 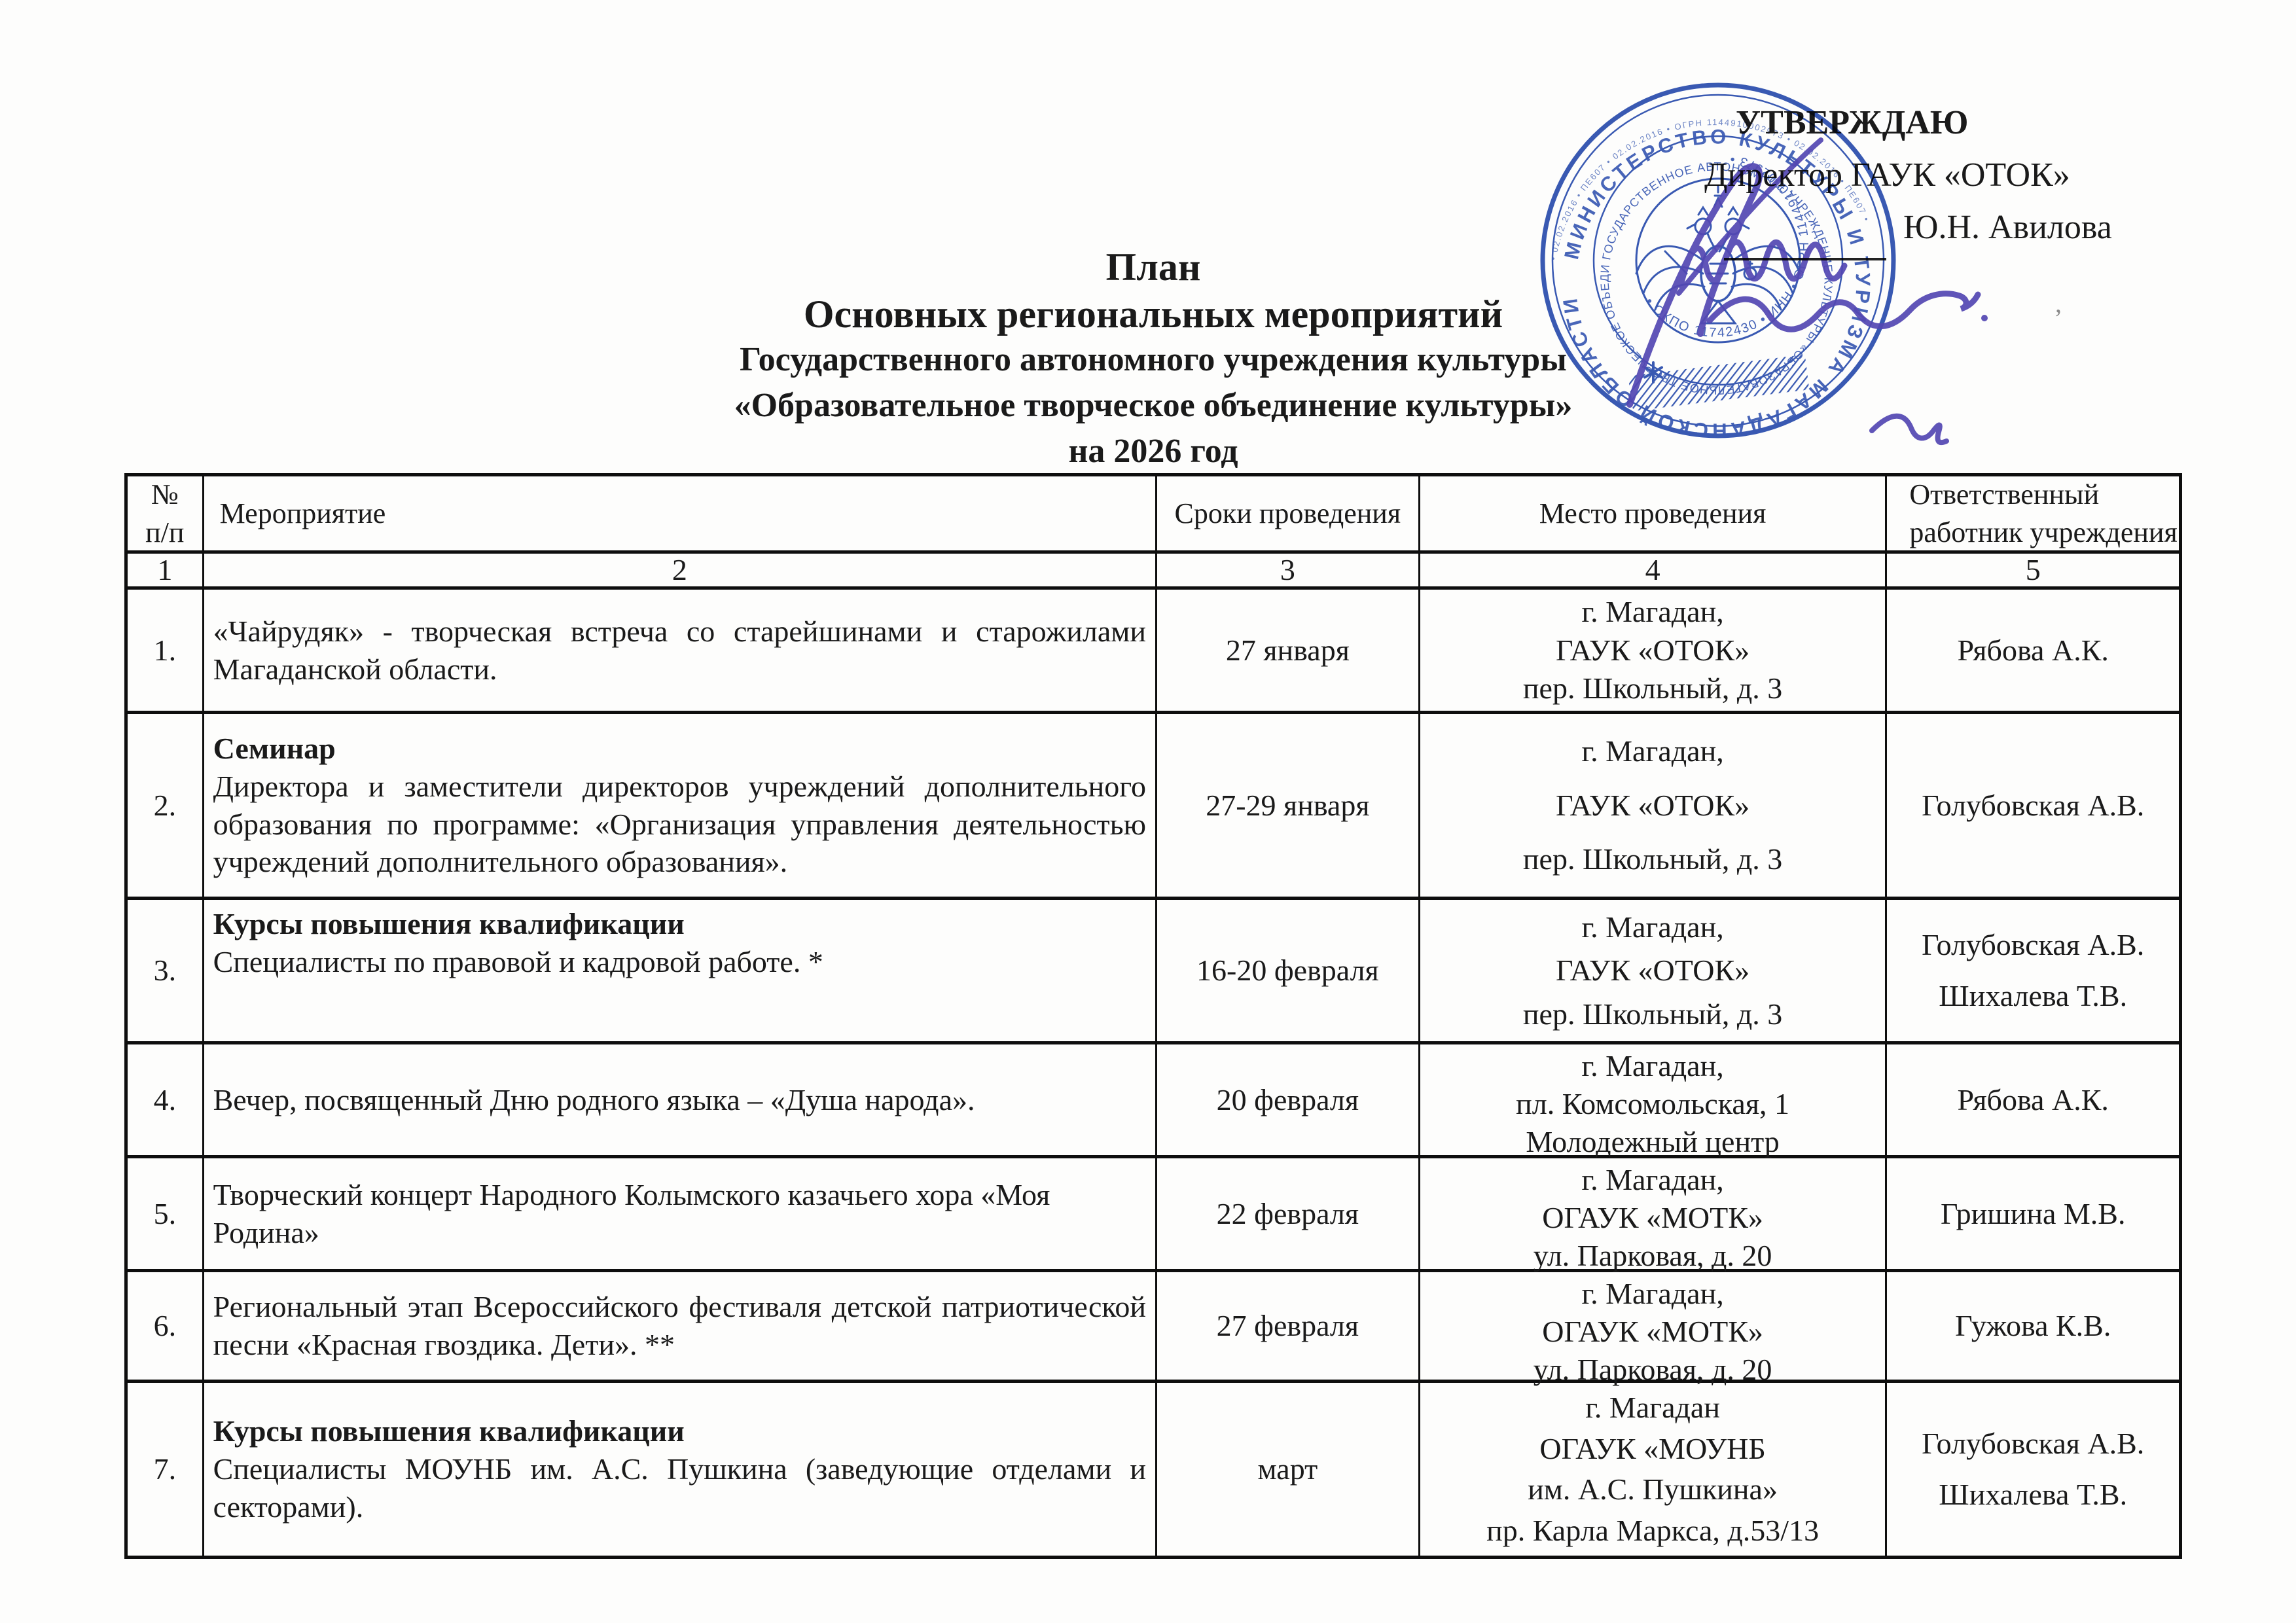 I want to click on row-number: 1., so click(x=166, y=650).